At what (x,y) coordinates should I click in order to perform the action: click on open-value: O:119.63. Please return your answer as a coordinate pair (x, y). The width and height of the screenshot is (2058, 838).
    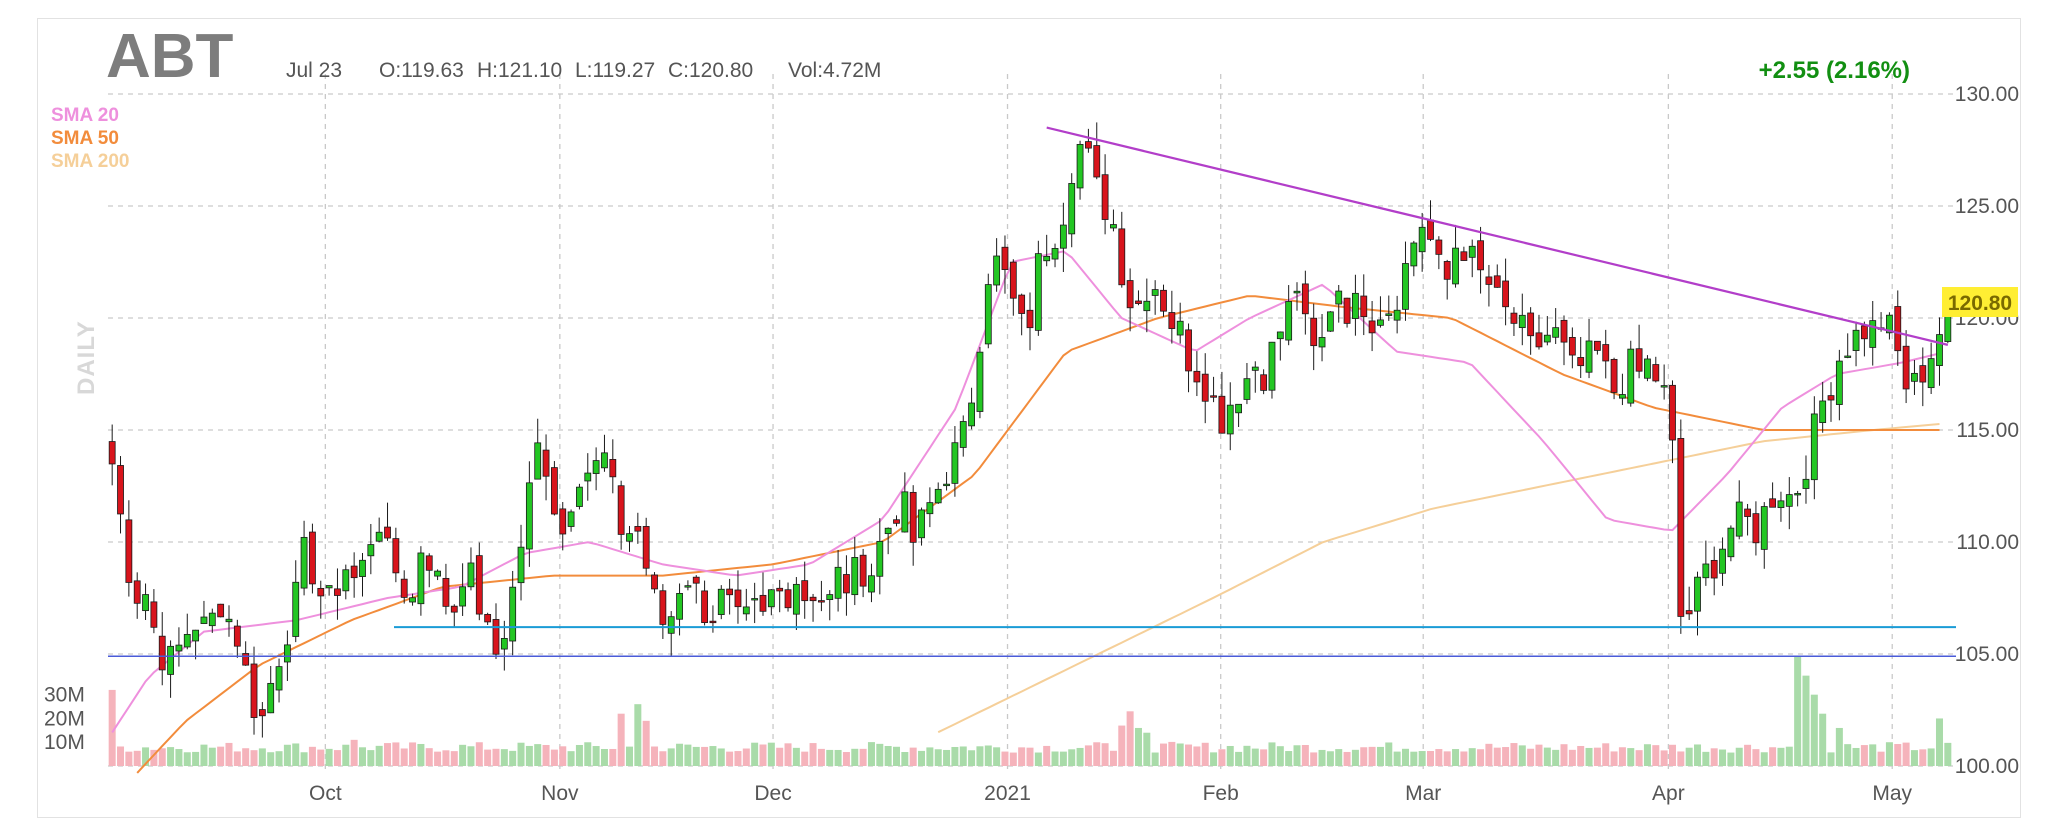
    Looking at the image, I should click on (421, 70).